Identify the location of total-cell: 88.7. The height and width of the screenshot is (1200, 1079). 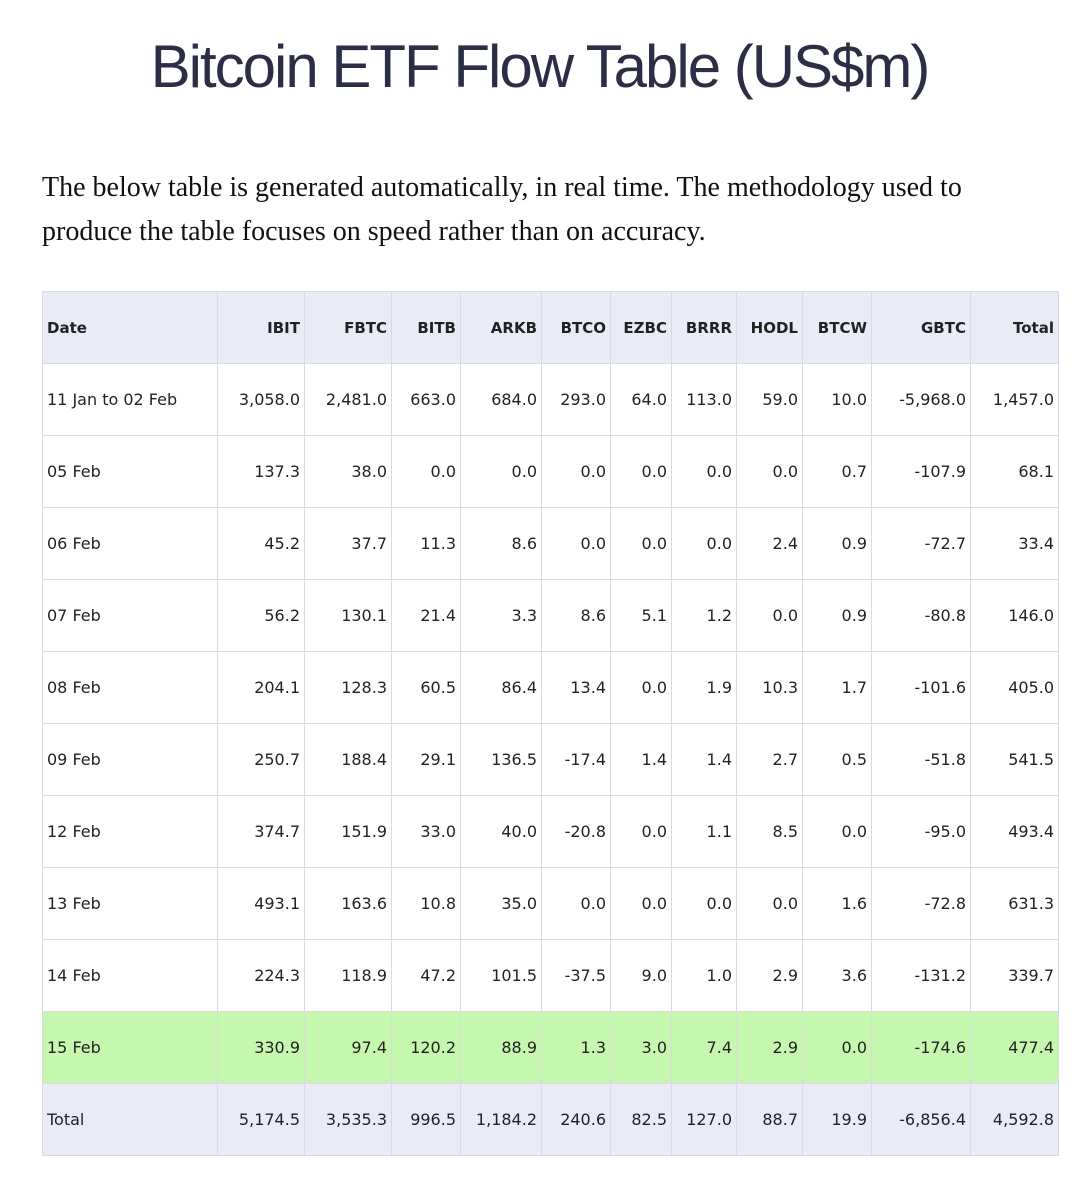
(769, 1119).